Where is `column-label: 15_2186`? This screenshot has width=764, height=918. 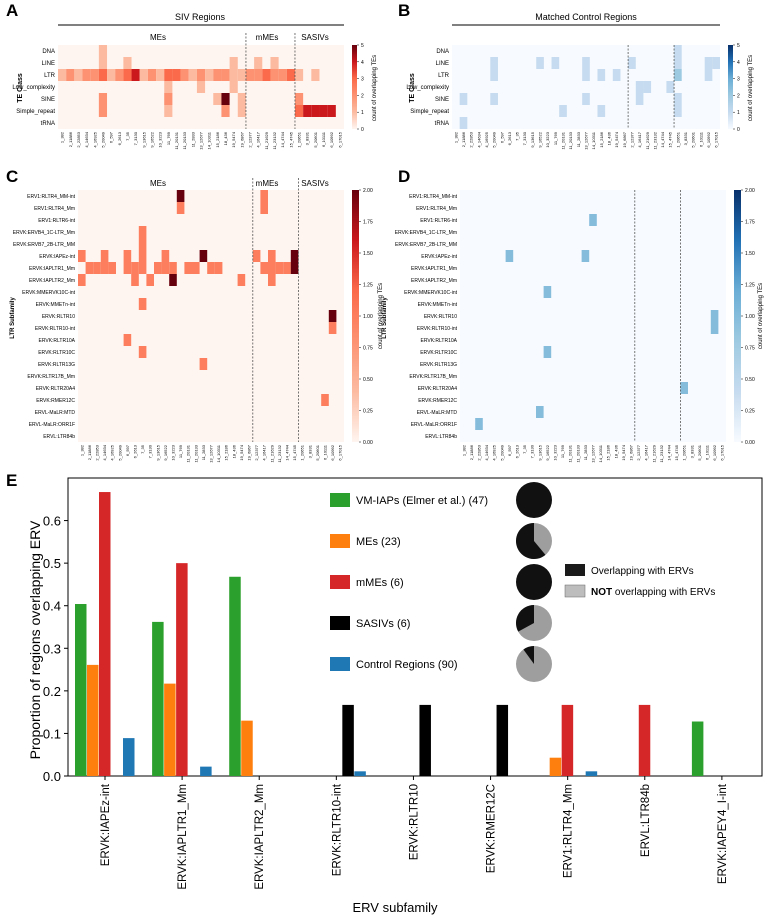 column-label: 15_2186 is located at coordinates (226, 452).